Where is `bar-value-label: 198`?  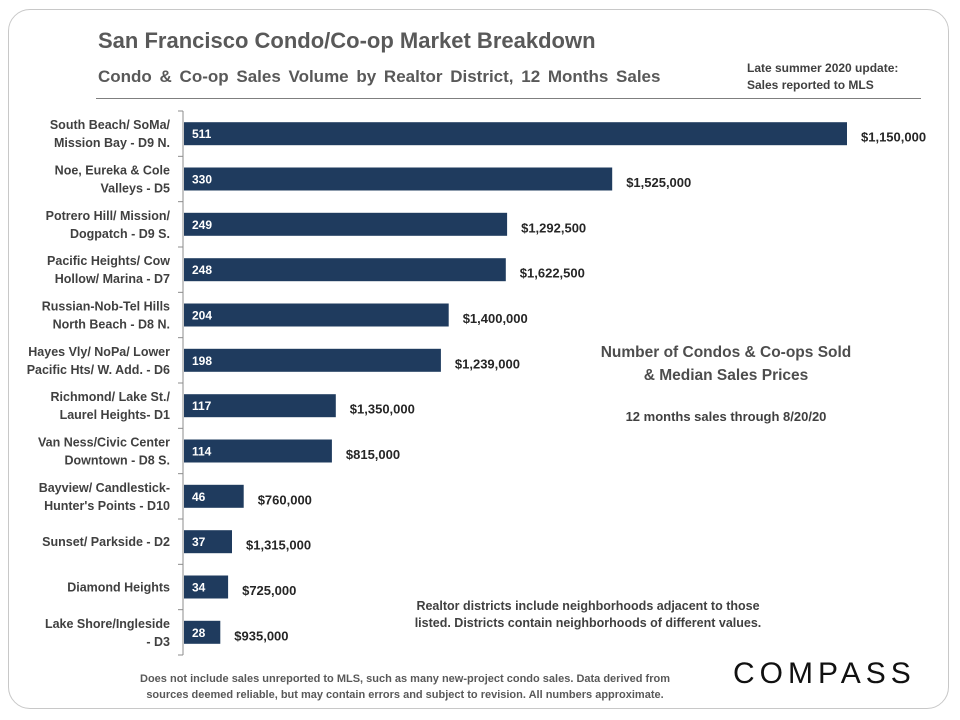 bar-value-label: 198 is located at coordinates (202, 361).